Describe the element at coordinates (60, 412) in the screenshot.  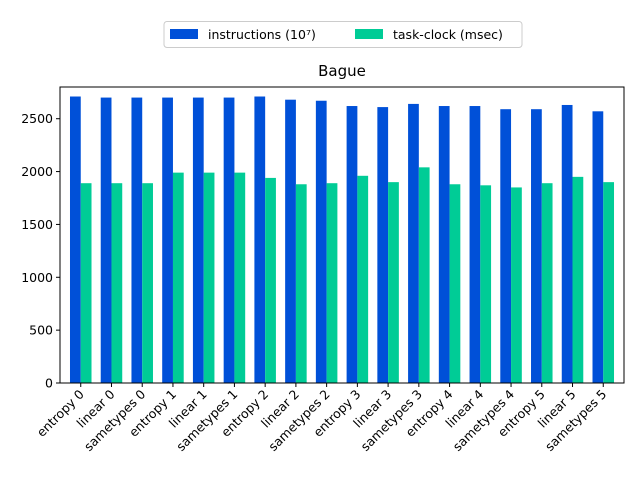
I see `x-tick-label: entropy 0` at that location.